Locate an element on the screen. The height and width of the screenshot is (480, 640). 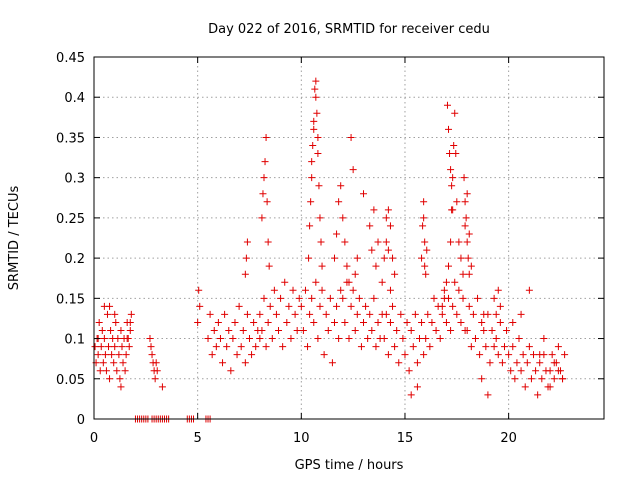
x-tick-label: 10 is located at coordinates (301, 438).